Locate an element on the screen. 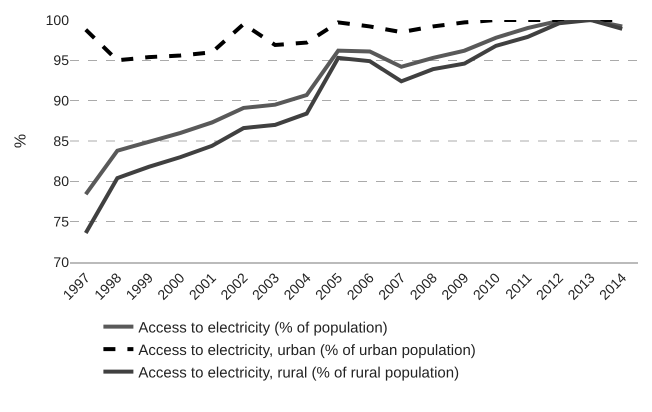 Image resolution: width=652 pixels, height=412 pixels. y-tick-label: 90 is located at coordinates (61, 100).